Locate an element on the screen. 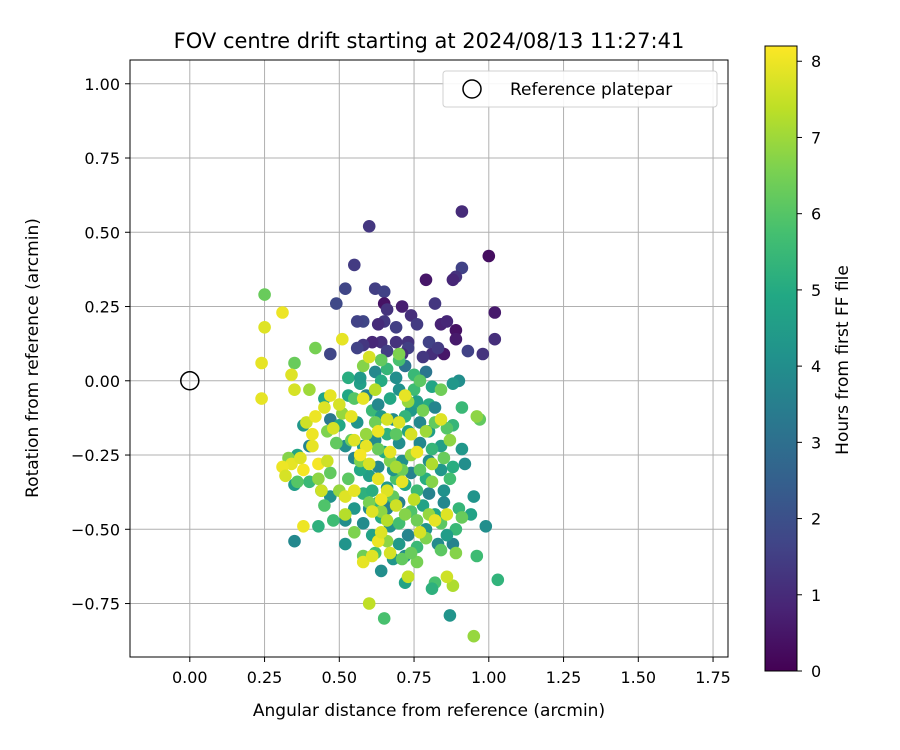 This screenshot has height=750, width=900. colorbar-tick-label: 6 is located at coordinates (816, 214).